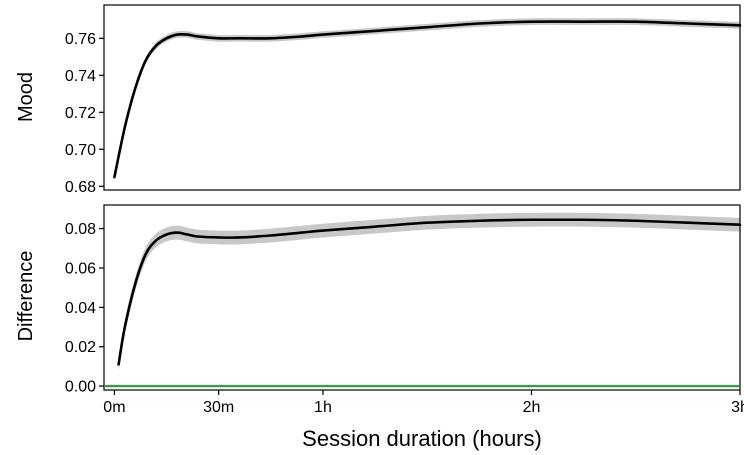 This screenshot has width=744, height=455. What do you see at coordinates (80, 150) in the screenshot?
I see `mood-y-tick-label: 0.70` at bounding box center [80, 150].